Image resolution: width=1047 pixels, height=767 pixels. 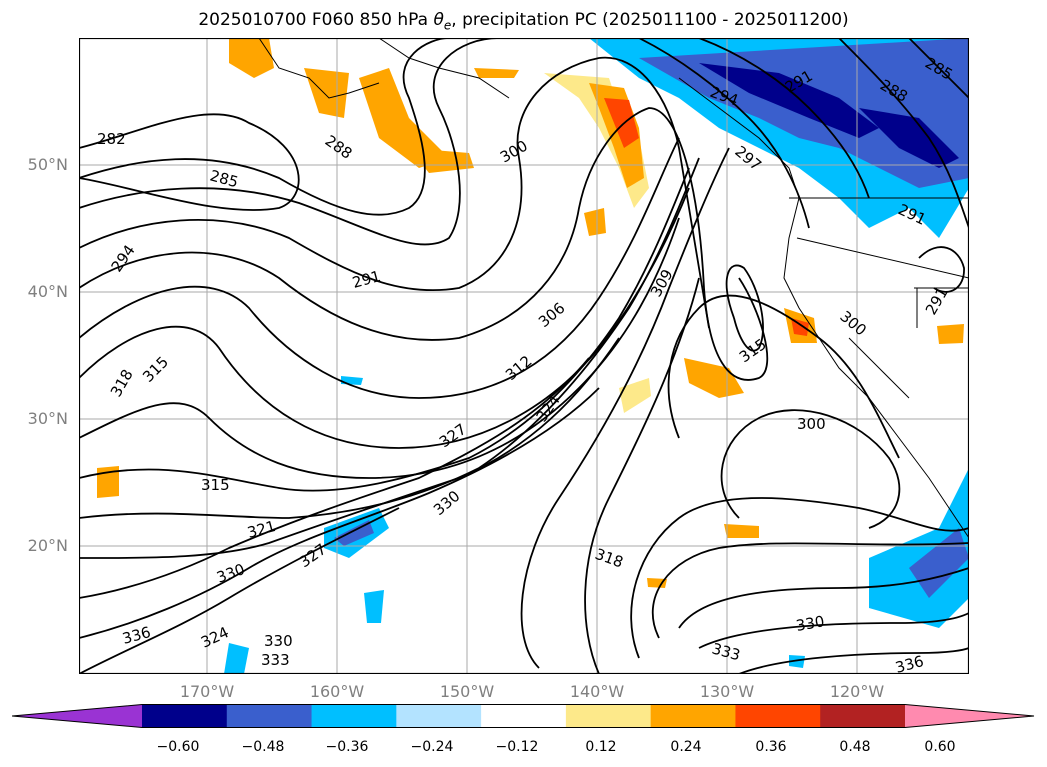 What do you see at coordinates (517, 747) in the screenshot?
I see `colorbar-tick: −0.12` at bounding box center [517, 747].